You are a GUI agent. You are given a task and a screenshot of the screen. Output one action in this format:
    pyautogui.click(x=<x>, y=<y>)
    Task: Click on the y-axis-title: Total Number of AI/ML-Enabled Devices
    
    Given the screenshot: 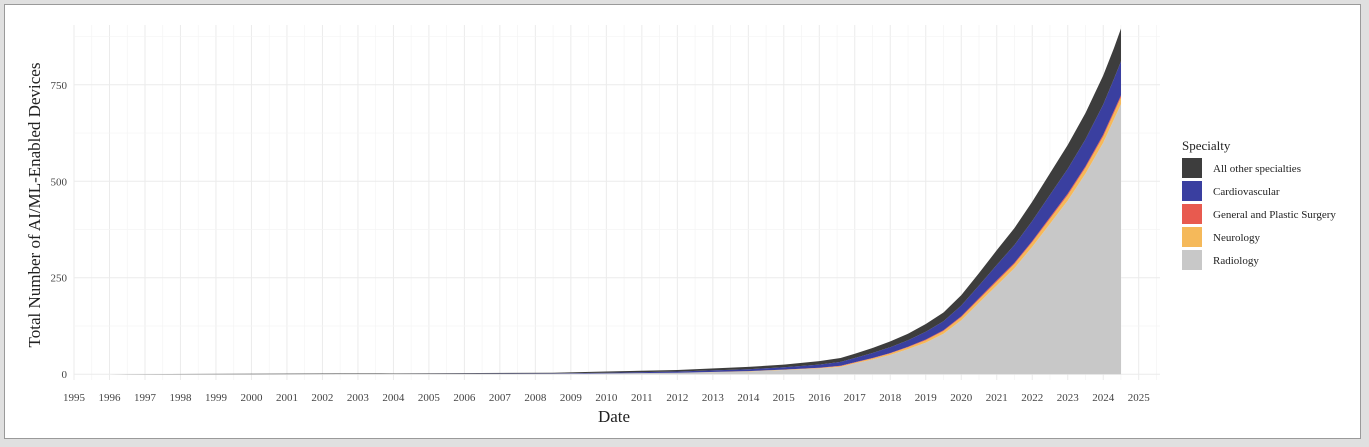 What is the action you would take?
    pyautogui.click(x=34, y=205)
    